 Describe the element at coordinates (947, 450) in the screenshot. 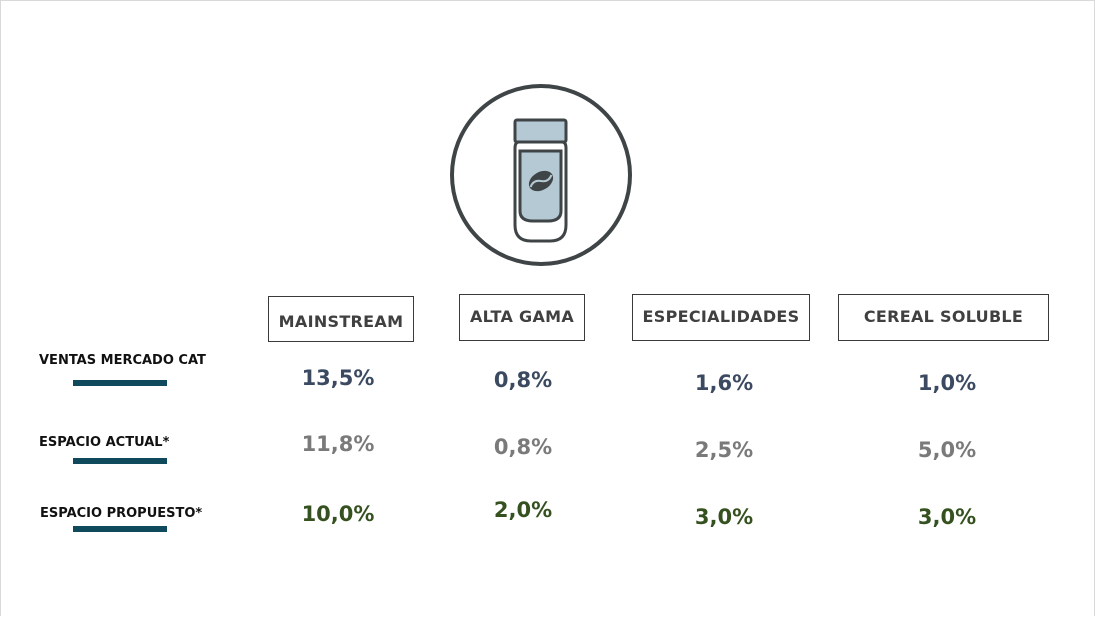

I see `value-cell: 5,0%` at that location.